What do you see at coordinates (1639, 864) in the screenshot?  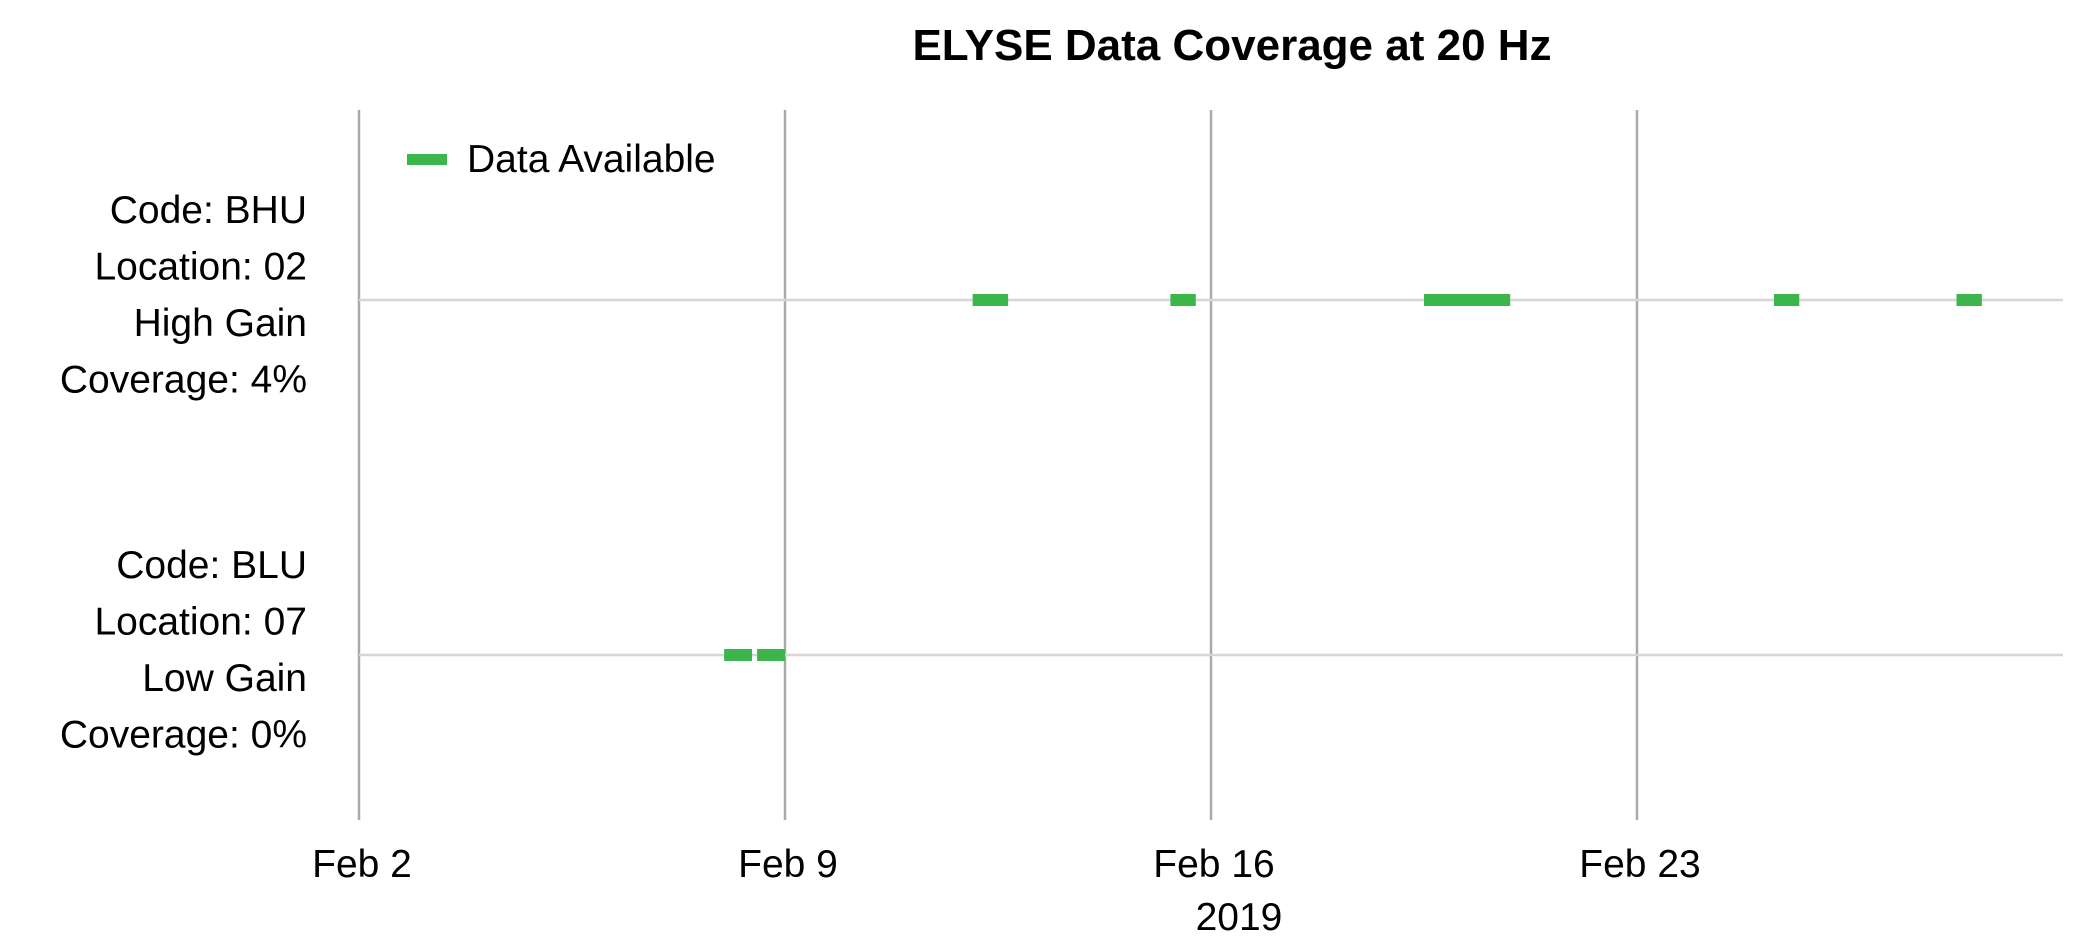 I see `x-tick-label: Feb 23` at bounding box center [1639, 864].